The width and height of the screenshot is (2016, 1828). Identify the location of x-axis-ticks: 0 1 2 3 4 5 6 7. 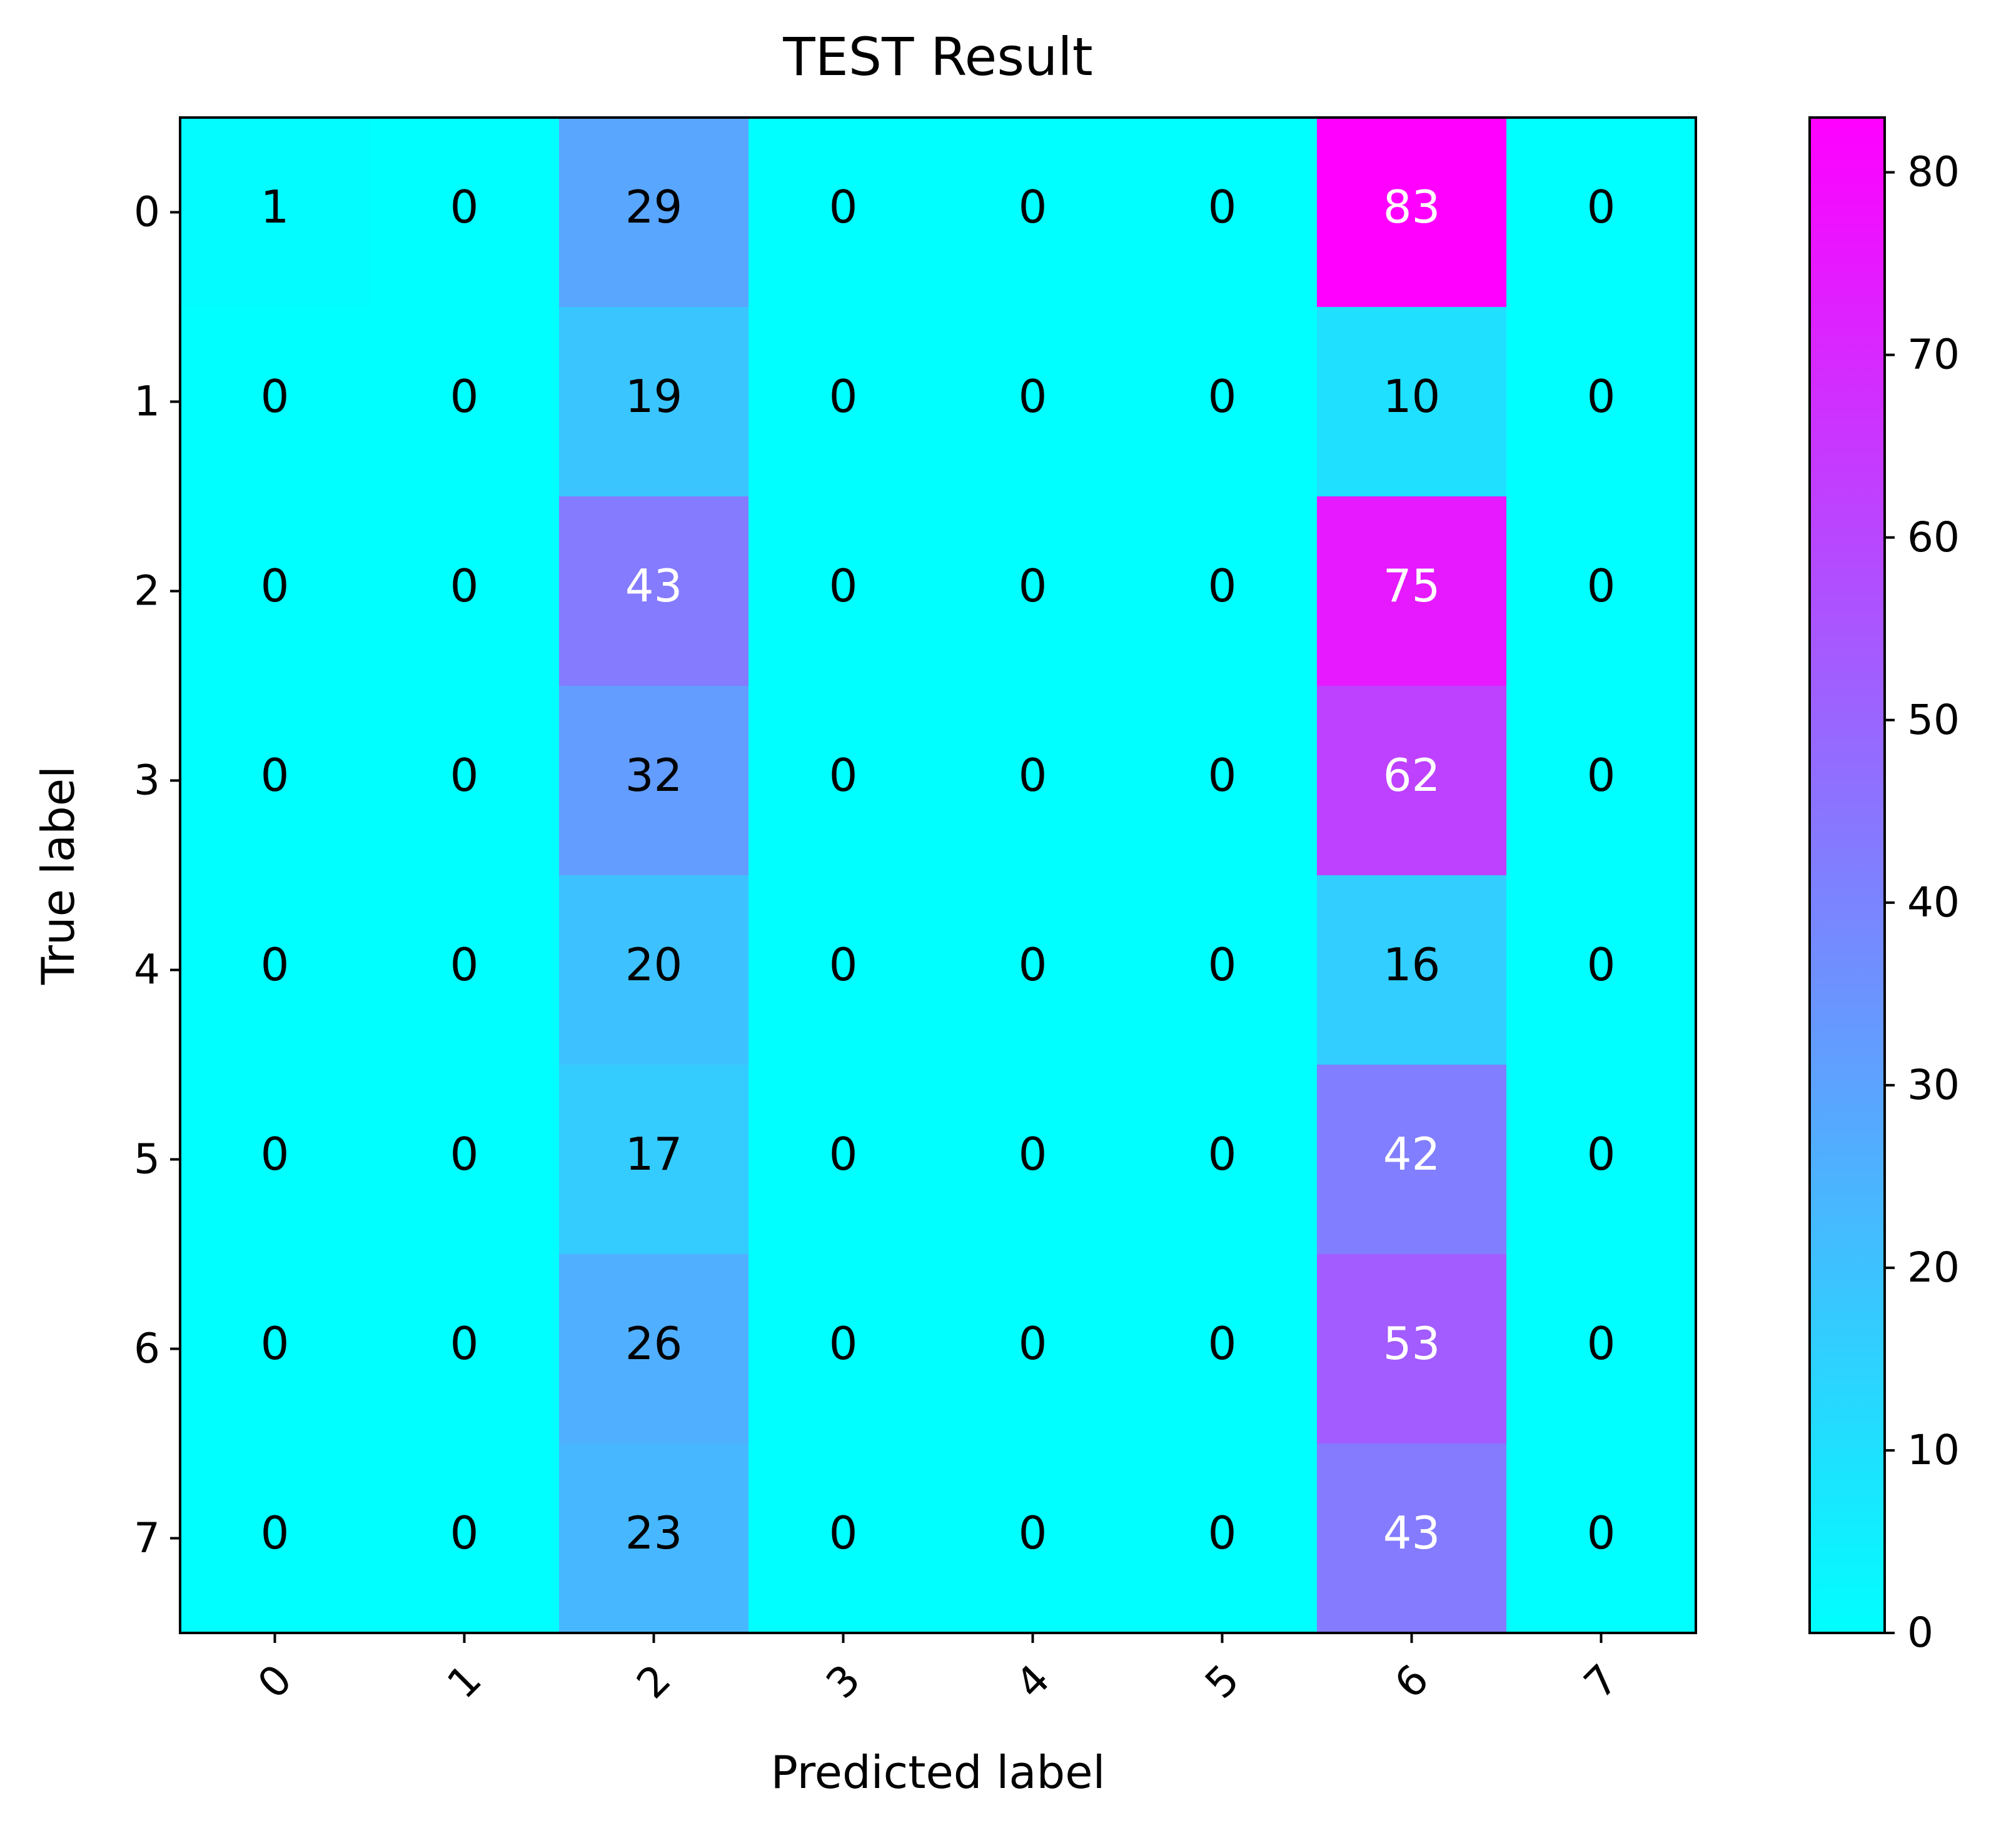
(938, 1671).